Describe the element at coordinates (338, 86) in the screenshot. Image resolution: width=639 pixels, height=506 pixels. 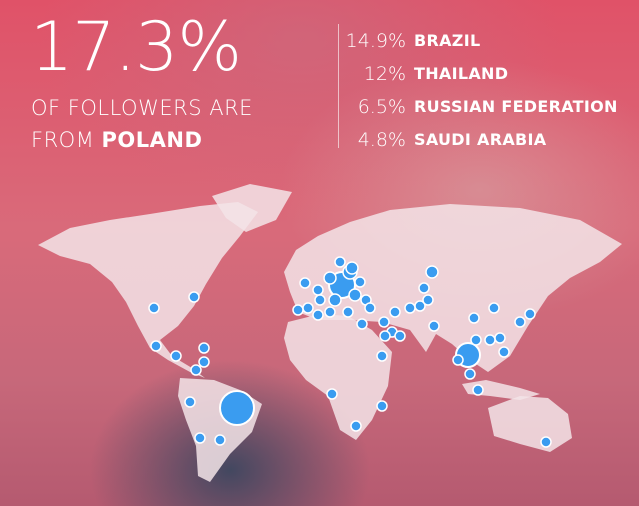
I see `divider` at that location.